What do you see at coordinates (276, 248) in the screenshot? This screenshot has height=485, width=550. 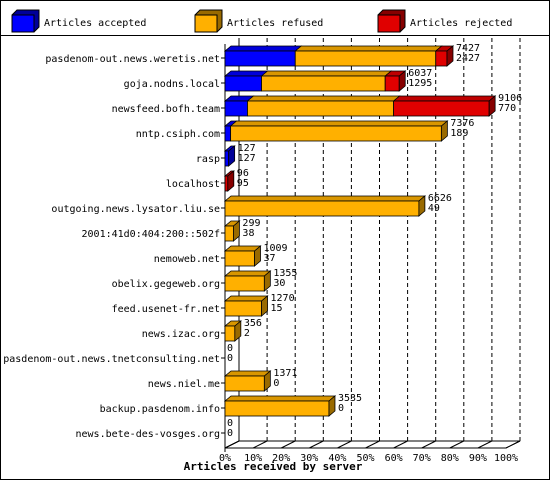 I see `bar-label-total: 1009` at bounding box center [276, 248].